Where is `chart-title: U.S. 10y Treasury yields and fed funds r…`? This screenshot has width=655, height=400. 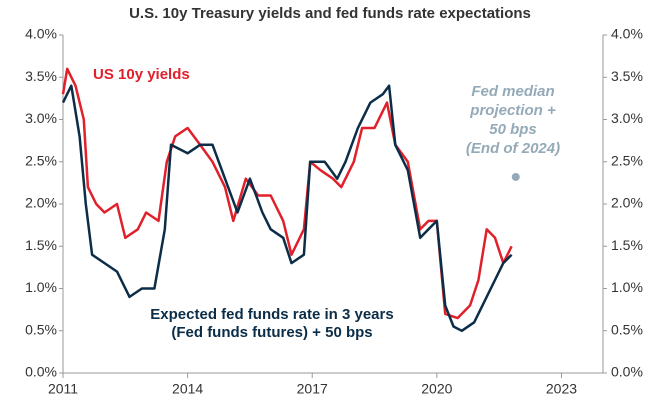 chart-title: U.S. 10y Treasury yields and fed funds r… is located at coordinates (330, 13).